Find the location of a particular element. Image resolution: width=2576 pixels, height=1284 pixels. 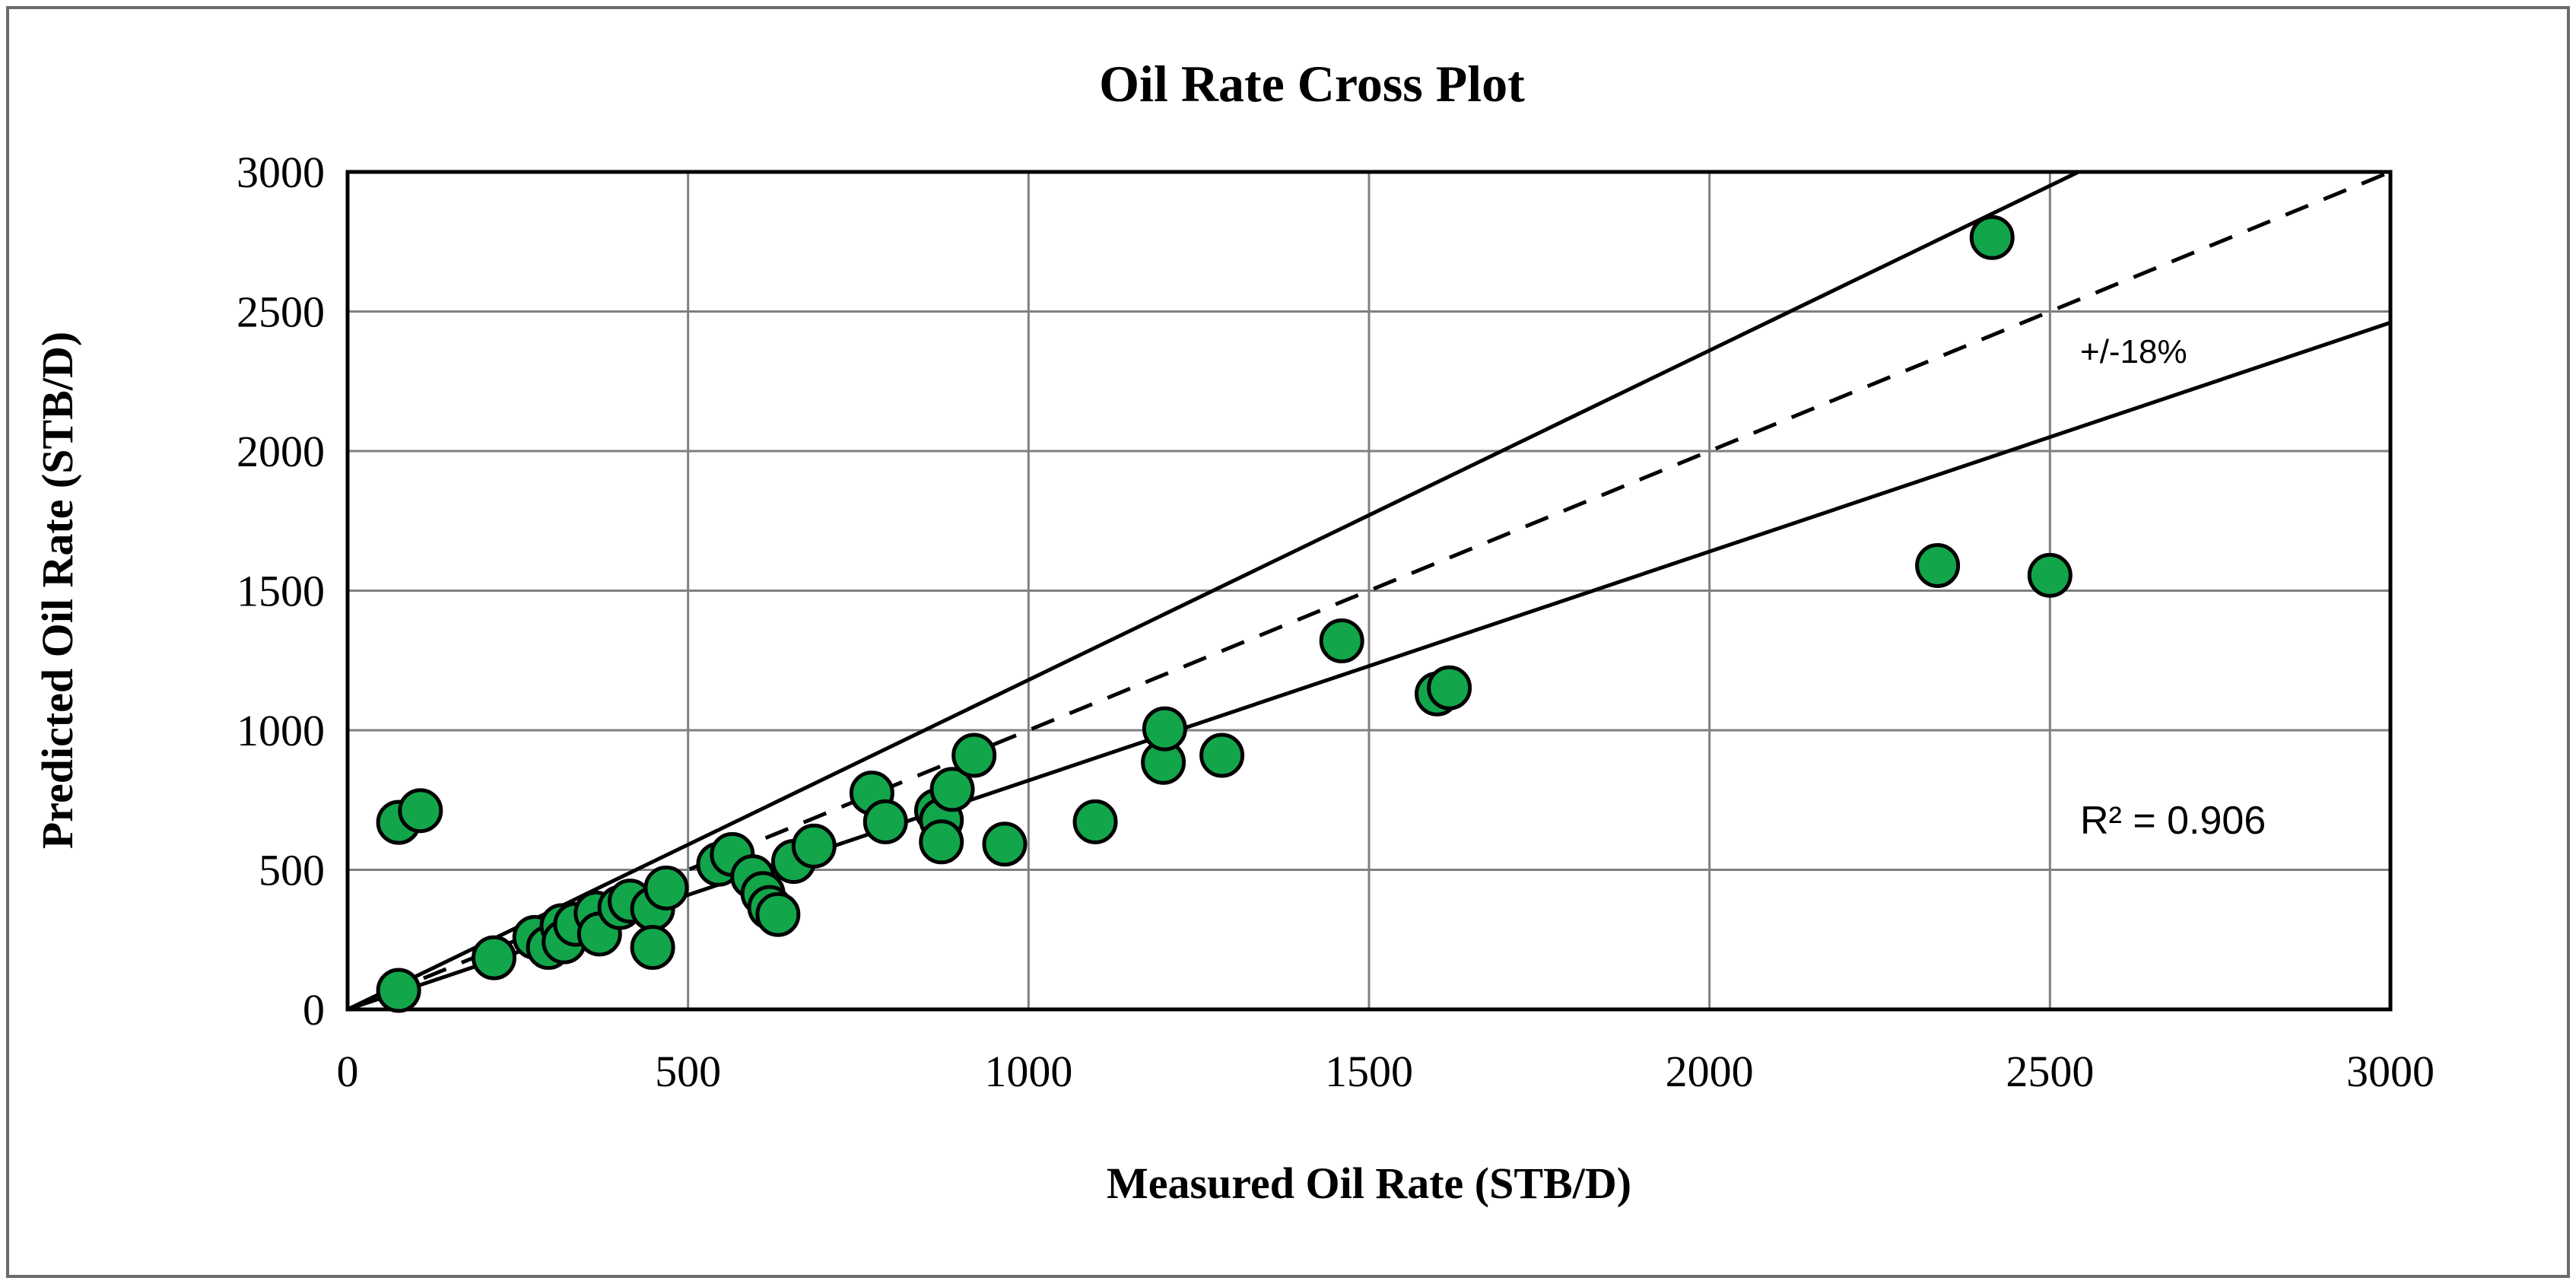

x-tick-label: 1000 is located at coordinates (1028, 1071).